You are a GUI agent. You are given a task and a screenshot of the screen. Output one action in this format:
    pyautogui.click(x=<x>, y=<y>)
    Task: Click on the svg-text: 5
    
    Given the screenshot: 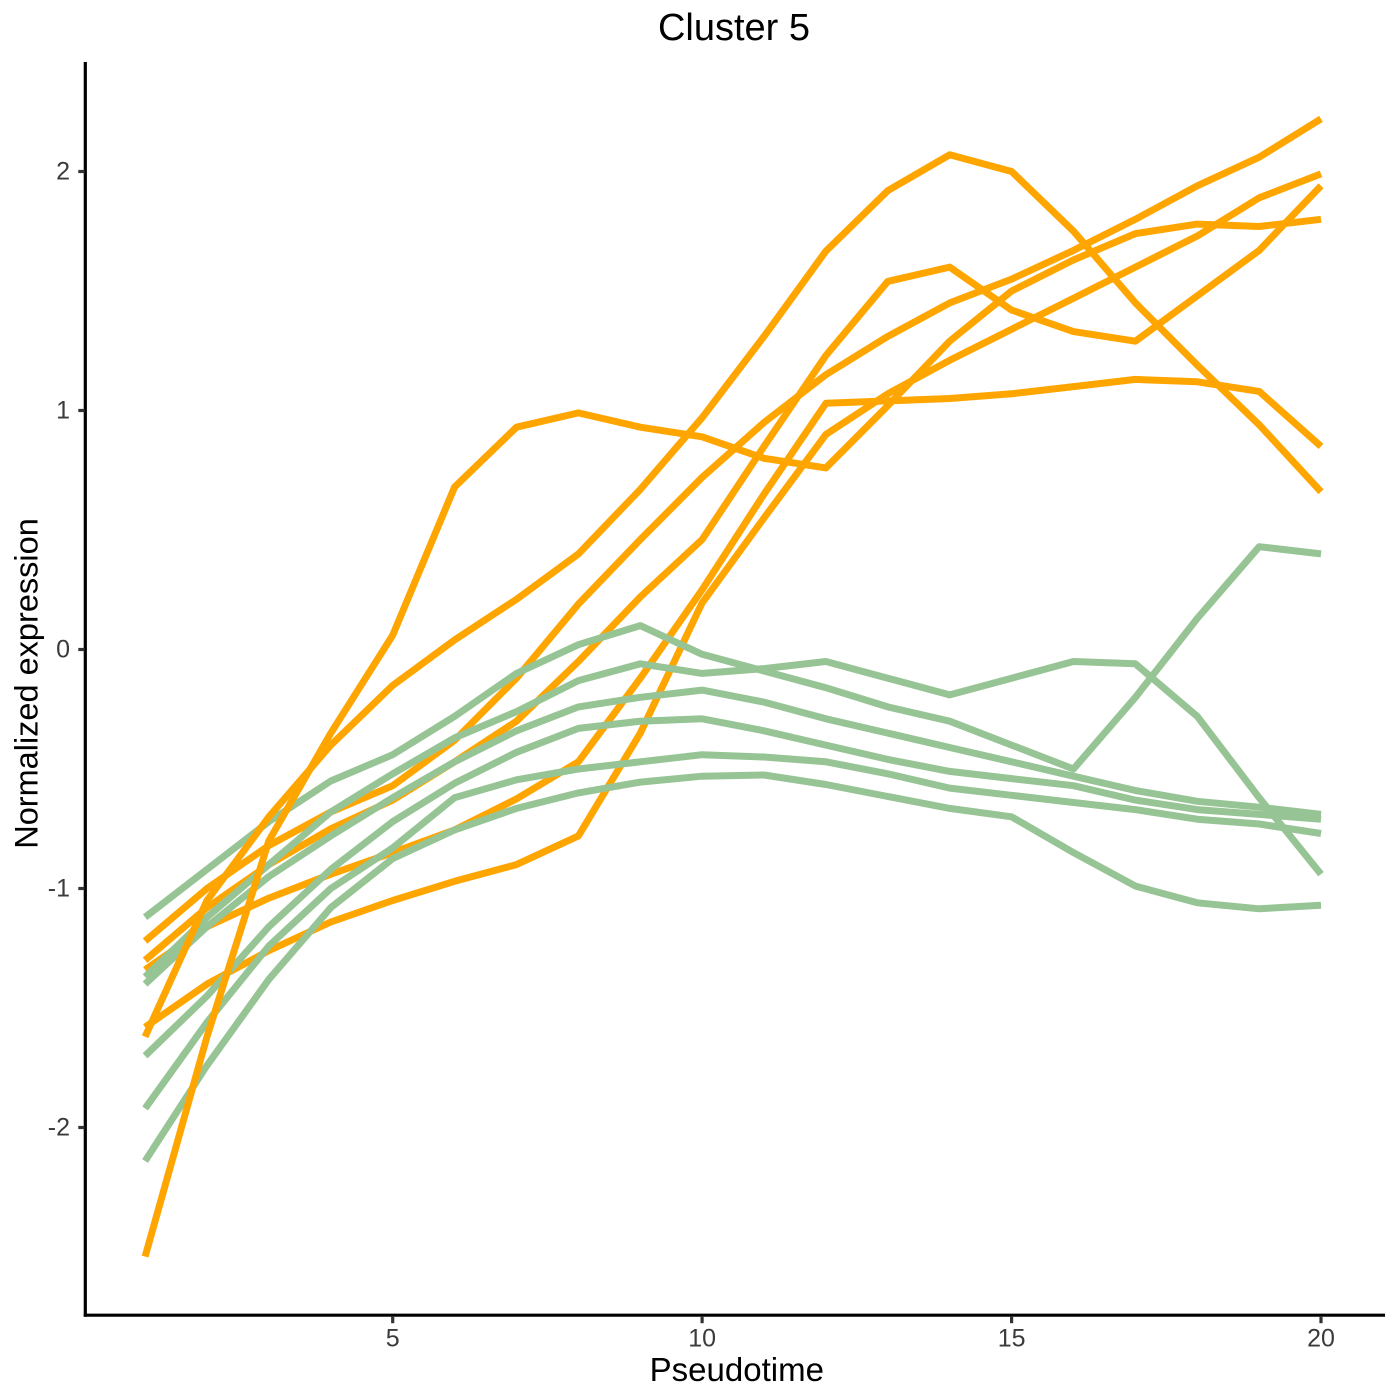 What is the action you would take?
    pyautogui.click(x=393, y=1339)
    